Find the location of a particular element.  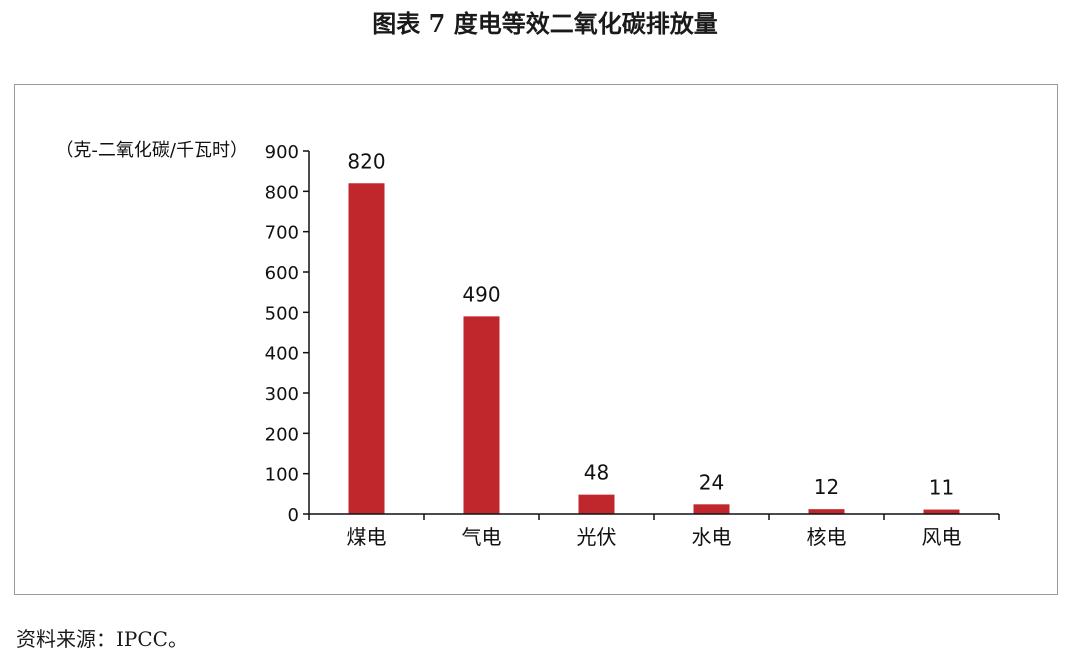

y-tick-label: 500 is located at coordinates (282, 313).